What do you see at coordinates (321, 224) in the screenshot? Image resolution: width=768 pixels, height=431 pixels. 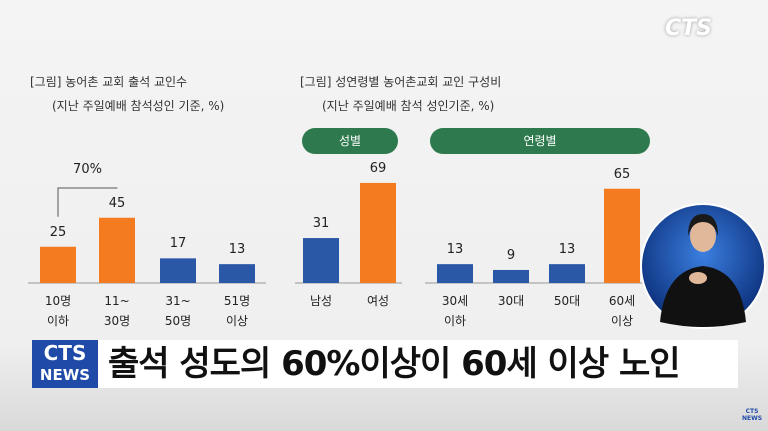 I see `value-label: 31` at bounding box center [321, 224].